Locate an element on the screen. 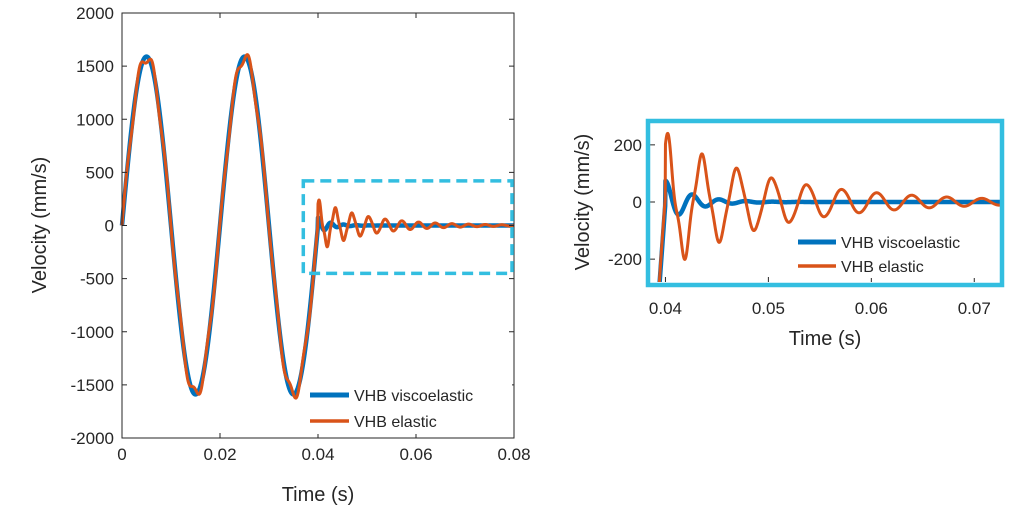 This screenshot has width=1024, height=518. zoom-series-line-viscoelastic is located at coordinates (828, 230).